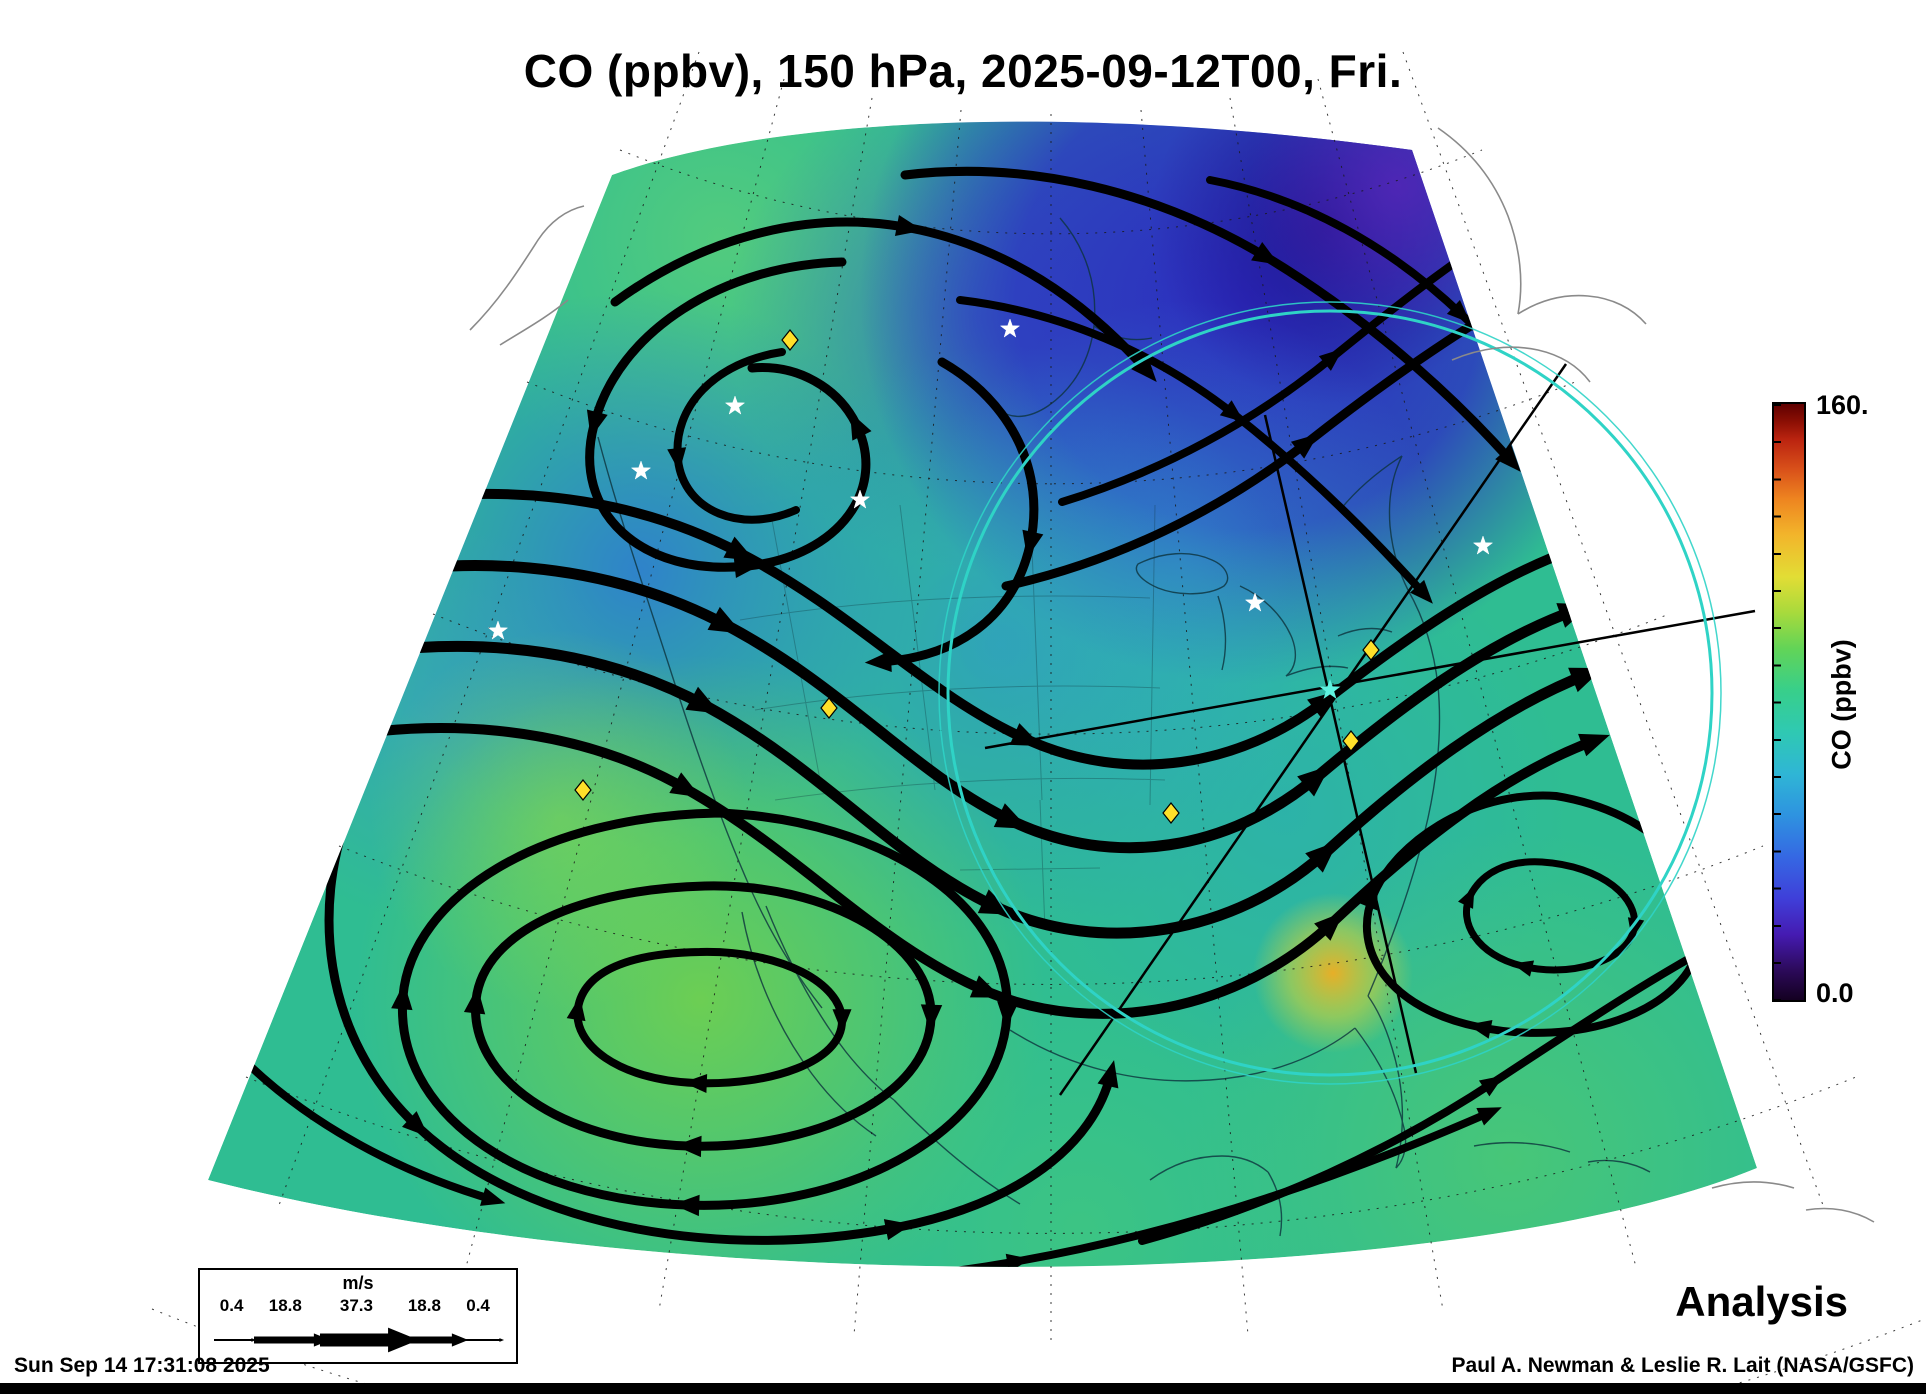  What do you see at coordinates (1835, 993) in the screenshot?
I see `colorbar-min-label: 0.0` at bounding box center [1835, 993].